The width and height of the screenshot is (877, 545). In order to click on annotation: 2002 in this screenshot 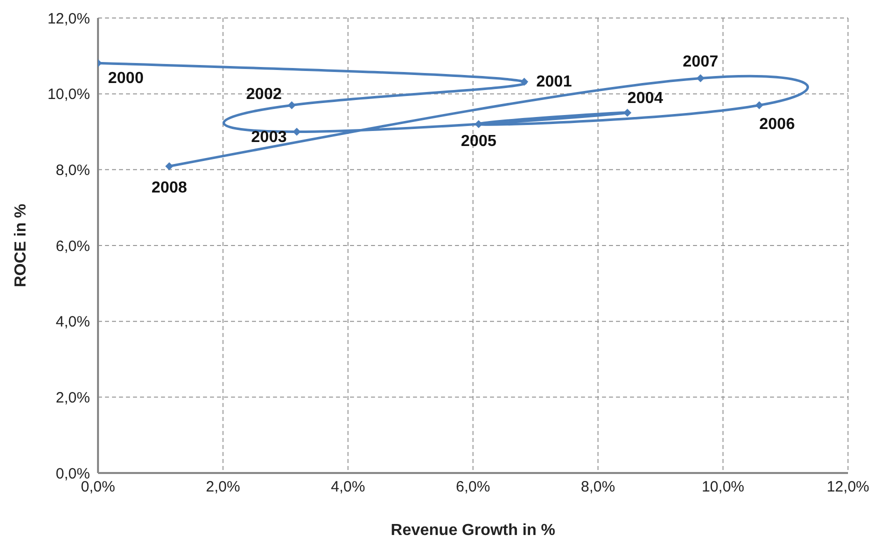, I will do `click(264, 95)`.